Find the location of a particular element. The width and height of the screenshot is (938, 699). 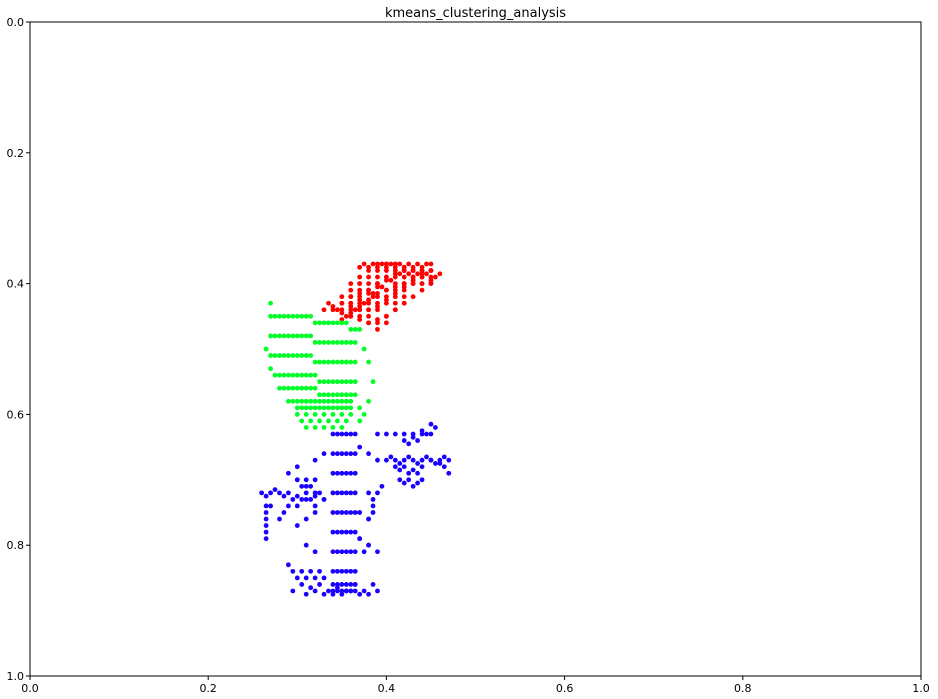

y-tick-label: 0.6 is located at coordinates (16, 414).